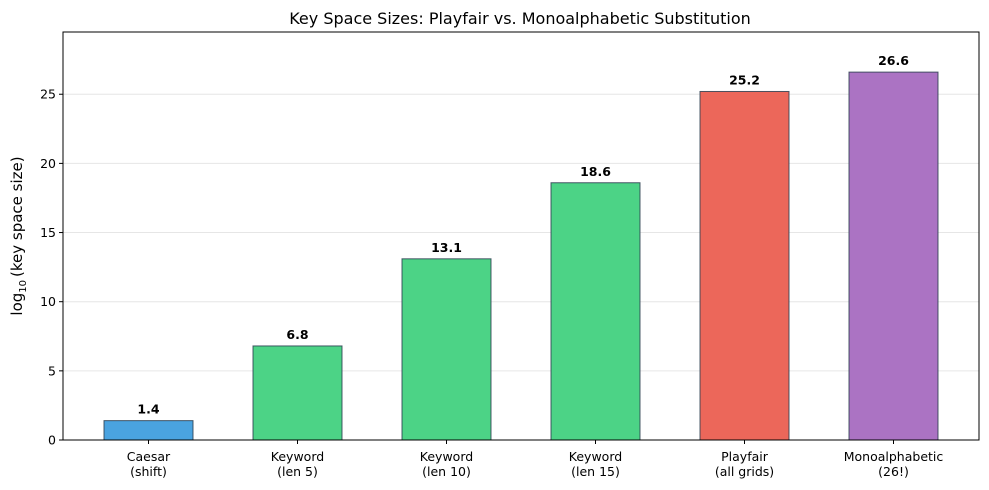 The image size is (989, 490). I want to click on y-tick-label: 20, so click(48, 163).